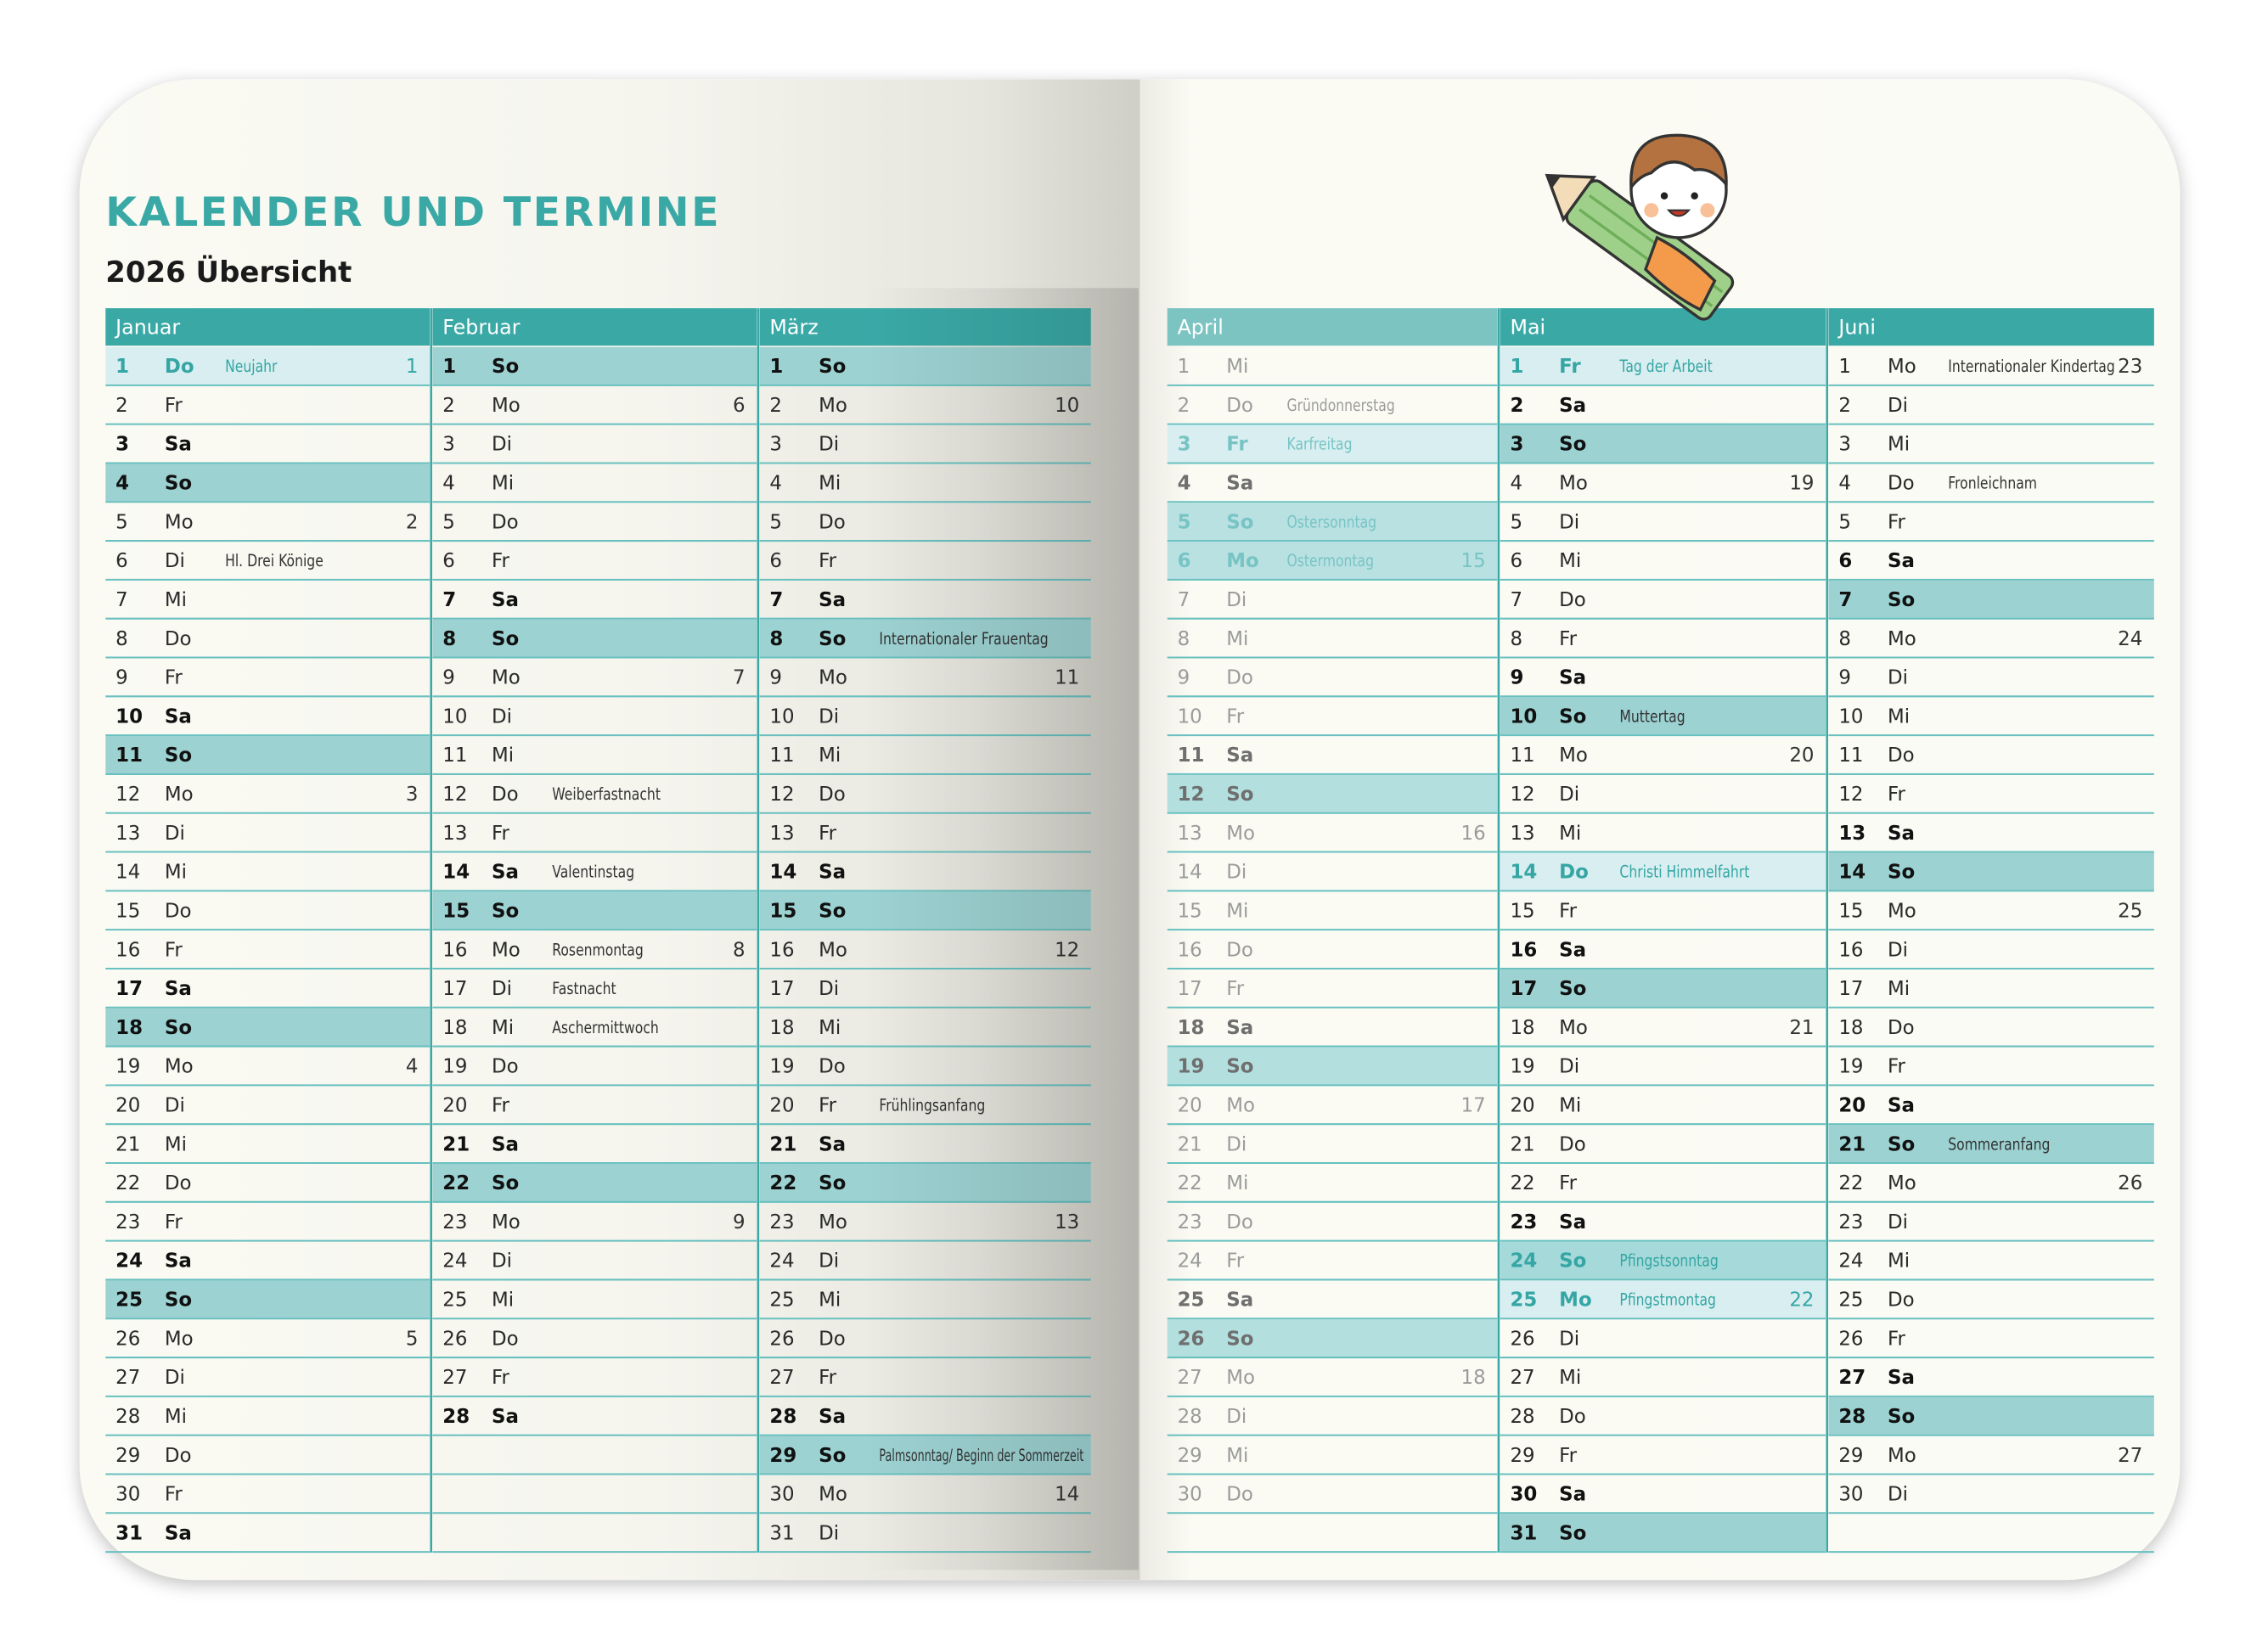 This screenshot has width=2251, height=1652. What do you see at coordinates (501, 834) in the screenshot?
I see `weekday: Fr` at bounding box center [501, 834].